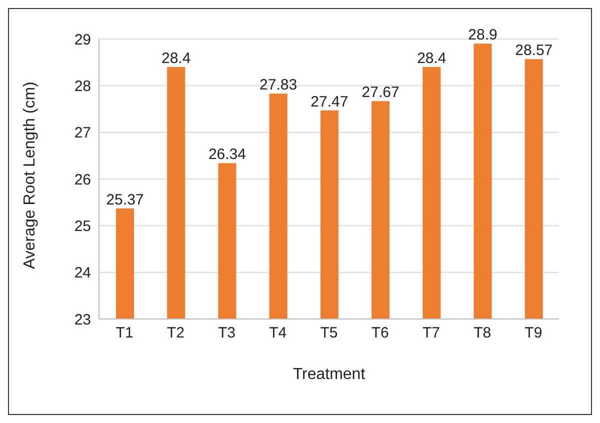  What do you see at coordinates (30, 175) in the screenshot?
I see `y-axis-title: Average Root Length (cm)` at bounding box center [30, 175].